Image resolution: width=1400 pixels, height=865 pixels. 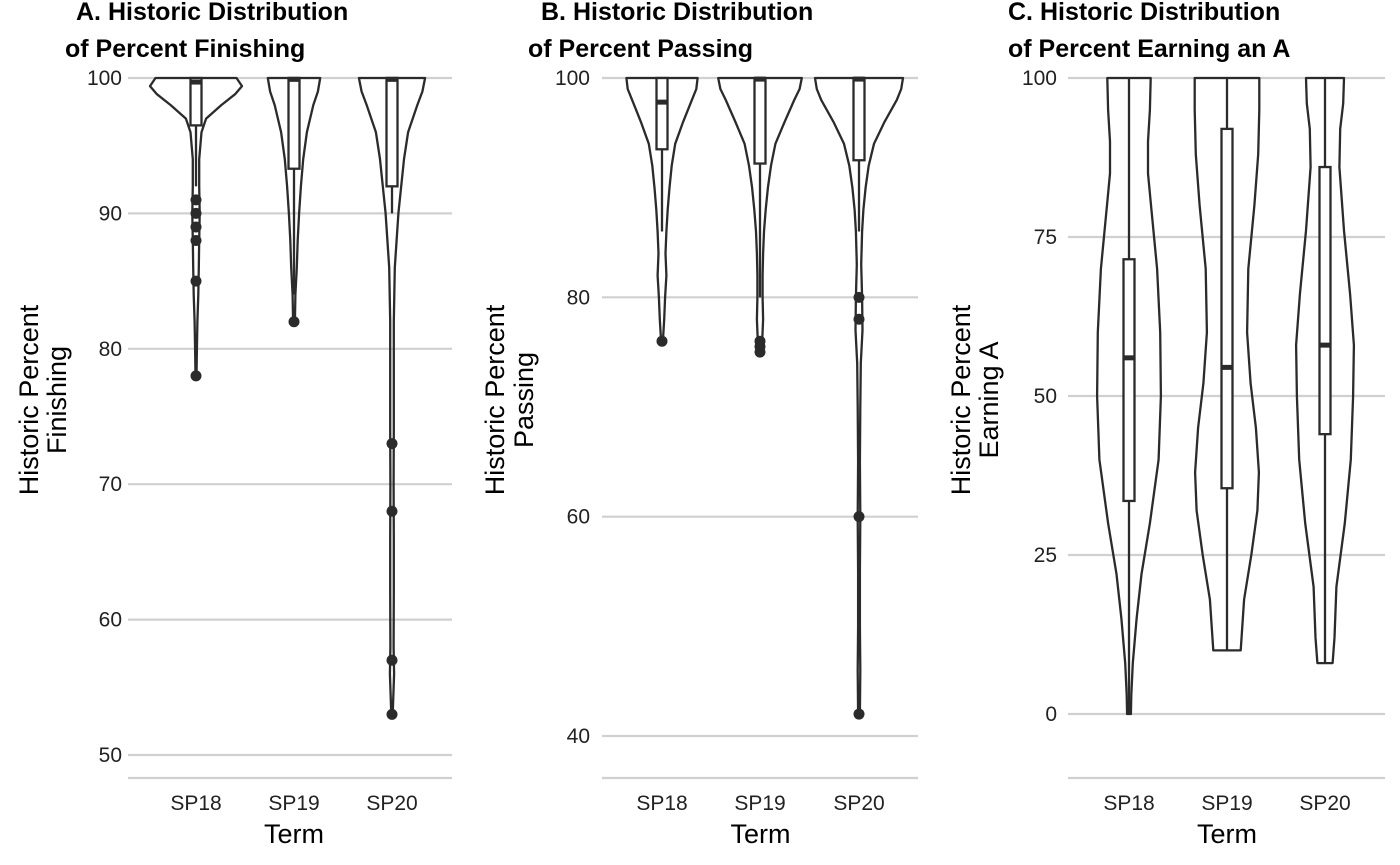 I want to click on y-axis-label-line-2: Finishing, so click(x=57, y=400).